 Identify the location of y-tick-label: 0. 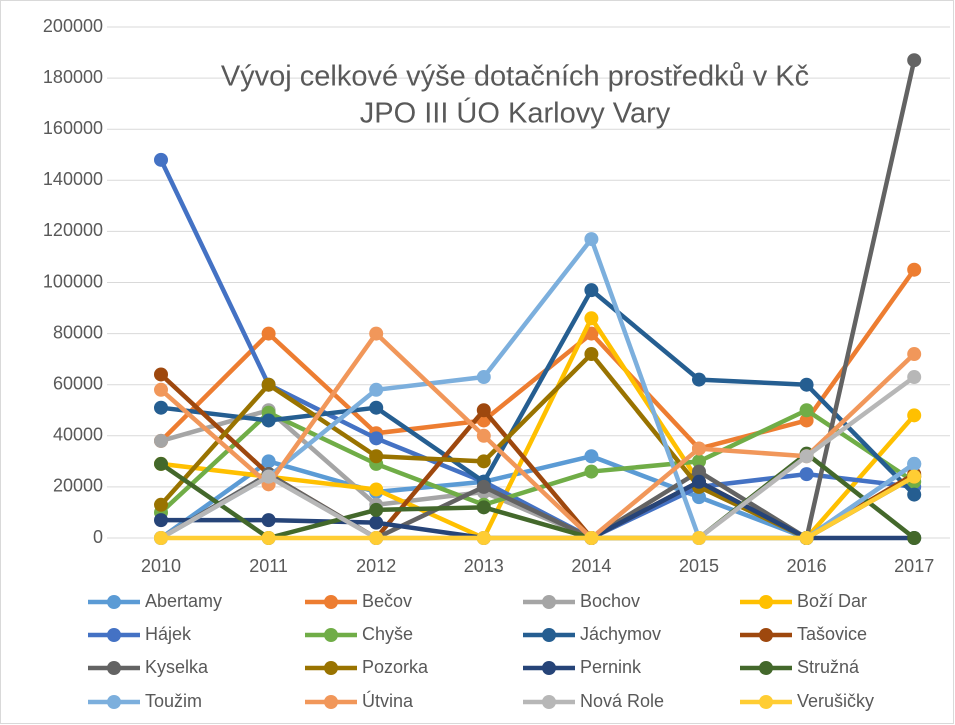
(98, 537).